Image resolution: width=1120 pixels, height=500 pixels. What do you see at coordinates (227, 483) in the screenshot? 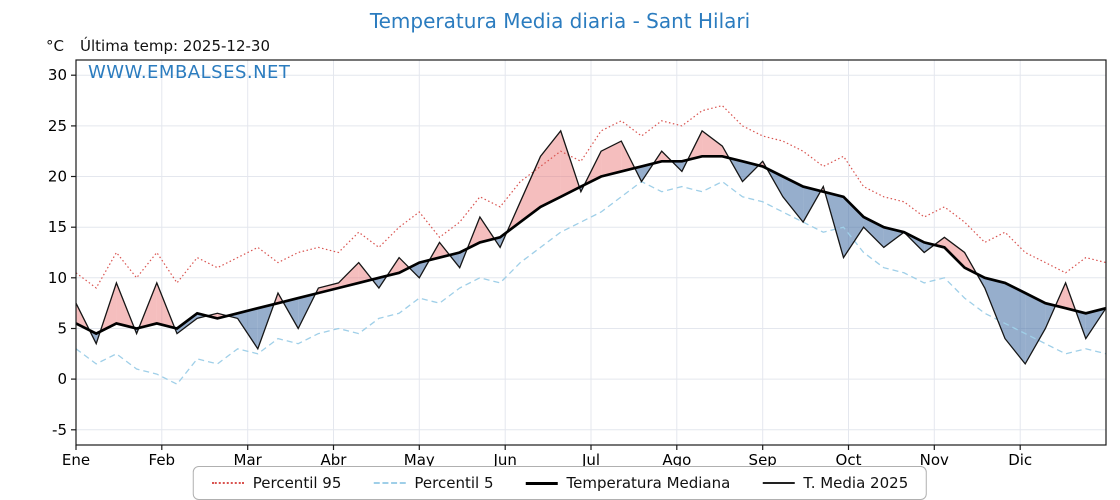
I see `dotted-red-line-icon` at bounding box center [227, 483].